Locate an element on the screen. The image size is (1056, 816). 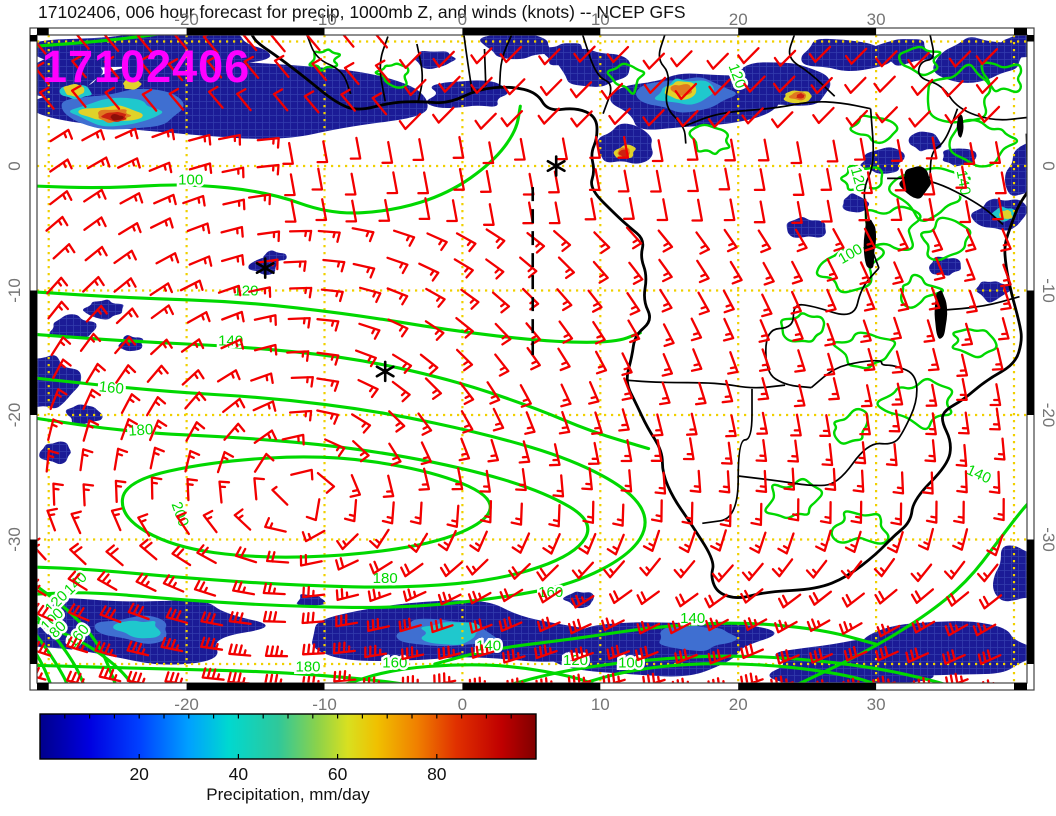
contour-label: 100 is located at coordinates (190, 180).